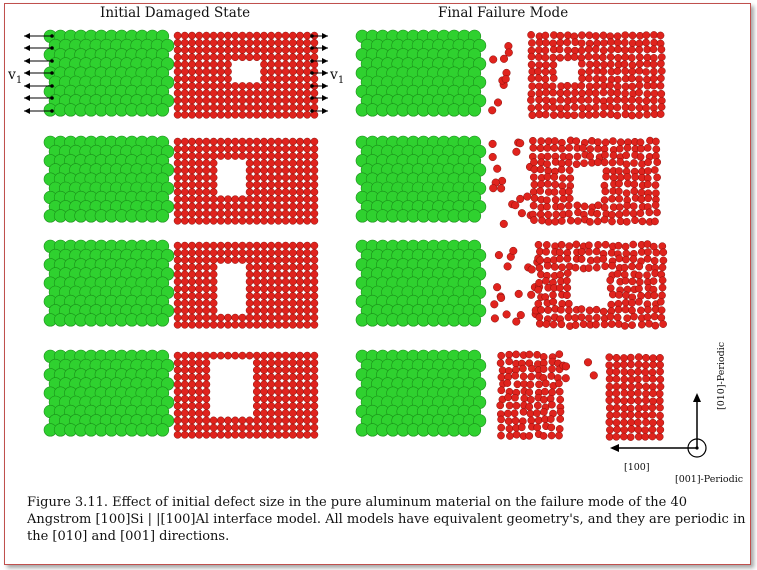  I want to click on velocity-arrows, so click(176, 73).